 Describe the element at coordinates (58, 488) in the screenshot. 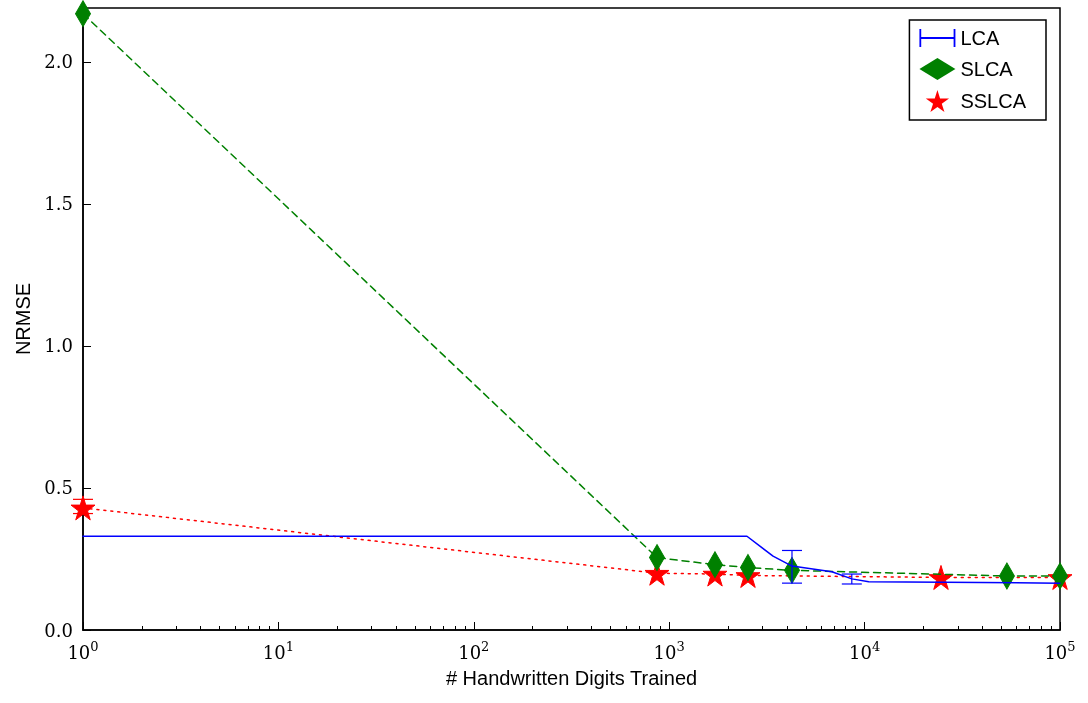

I see `y-tick-label: 0.5` at that location.